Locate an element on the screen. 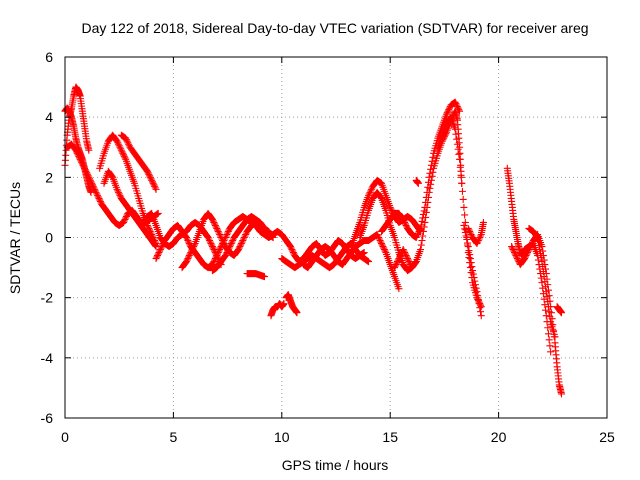 This screenshot has width=640, height=480. y-tick-label: -4 is located at coordinates (47, 358).